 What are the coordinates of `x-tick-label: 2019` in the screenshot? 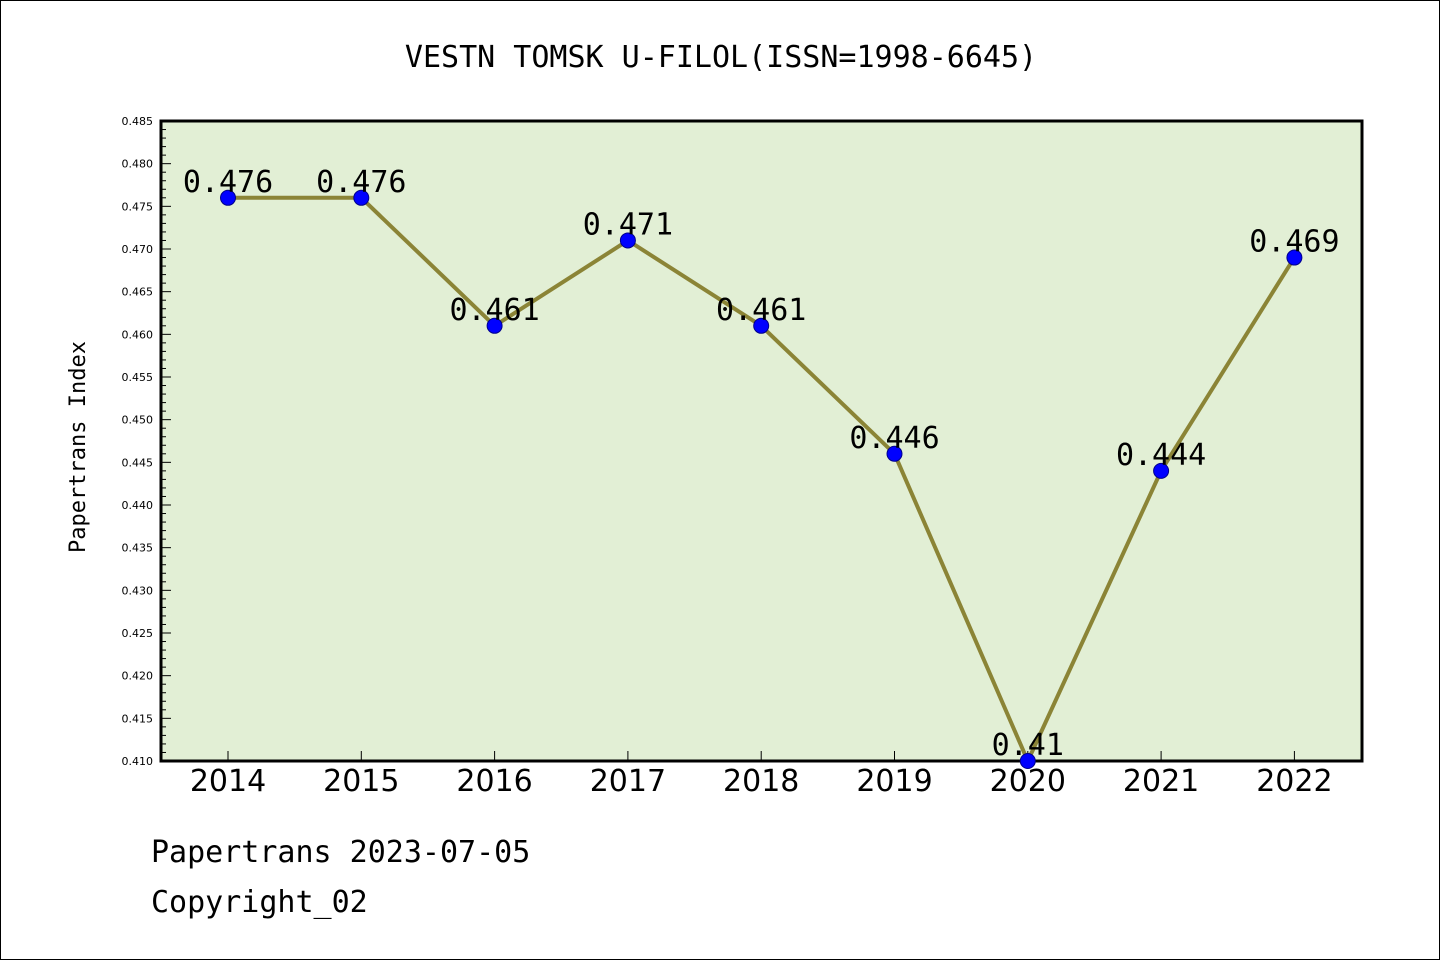 It's located at (894, 781).